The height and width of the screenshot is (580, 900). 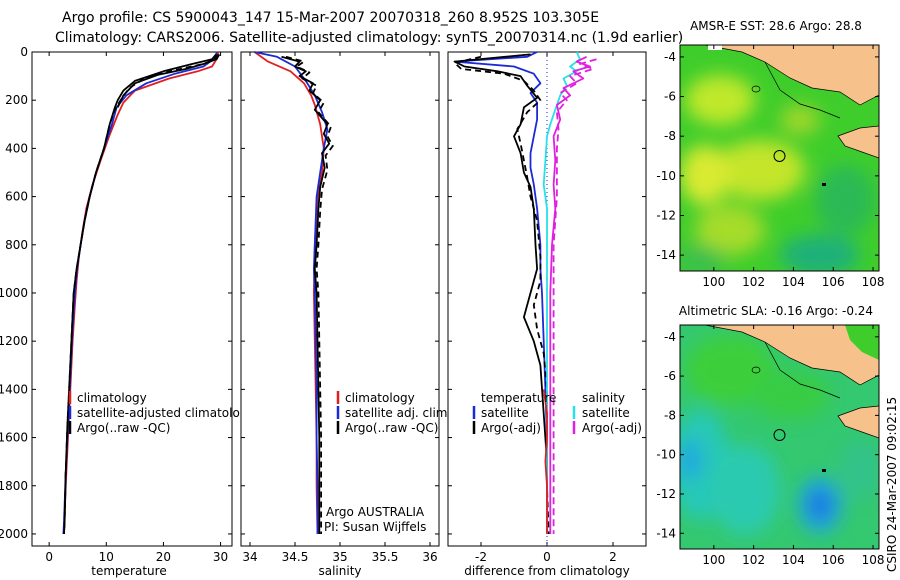 I want to click on sla-map-title: Altimetric SLA: -0.16 Argo: -0.24, so click(x=776, y=311).